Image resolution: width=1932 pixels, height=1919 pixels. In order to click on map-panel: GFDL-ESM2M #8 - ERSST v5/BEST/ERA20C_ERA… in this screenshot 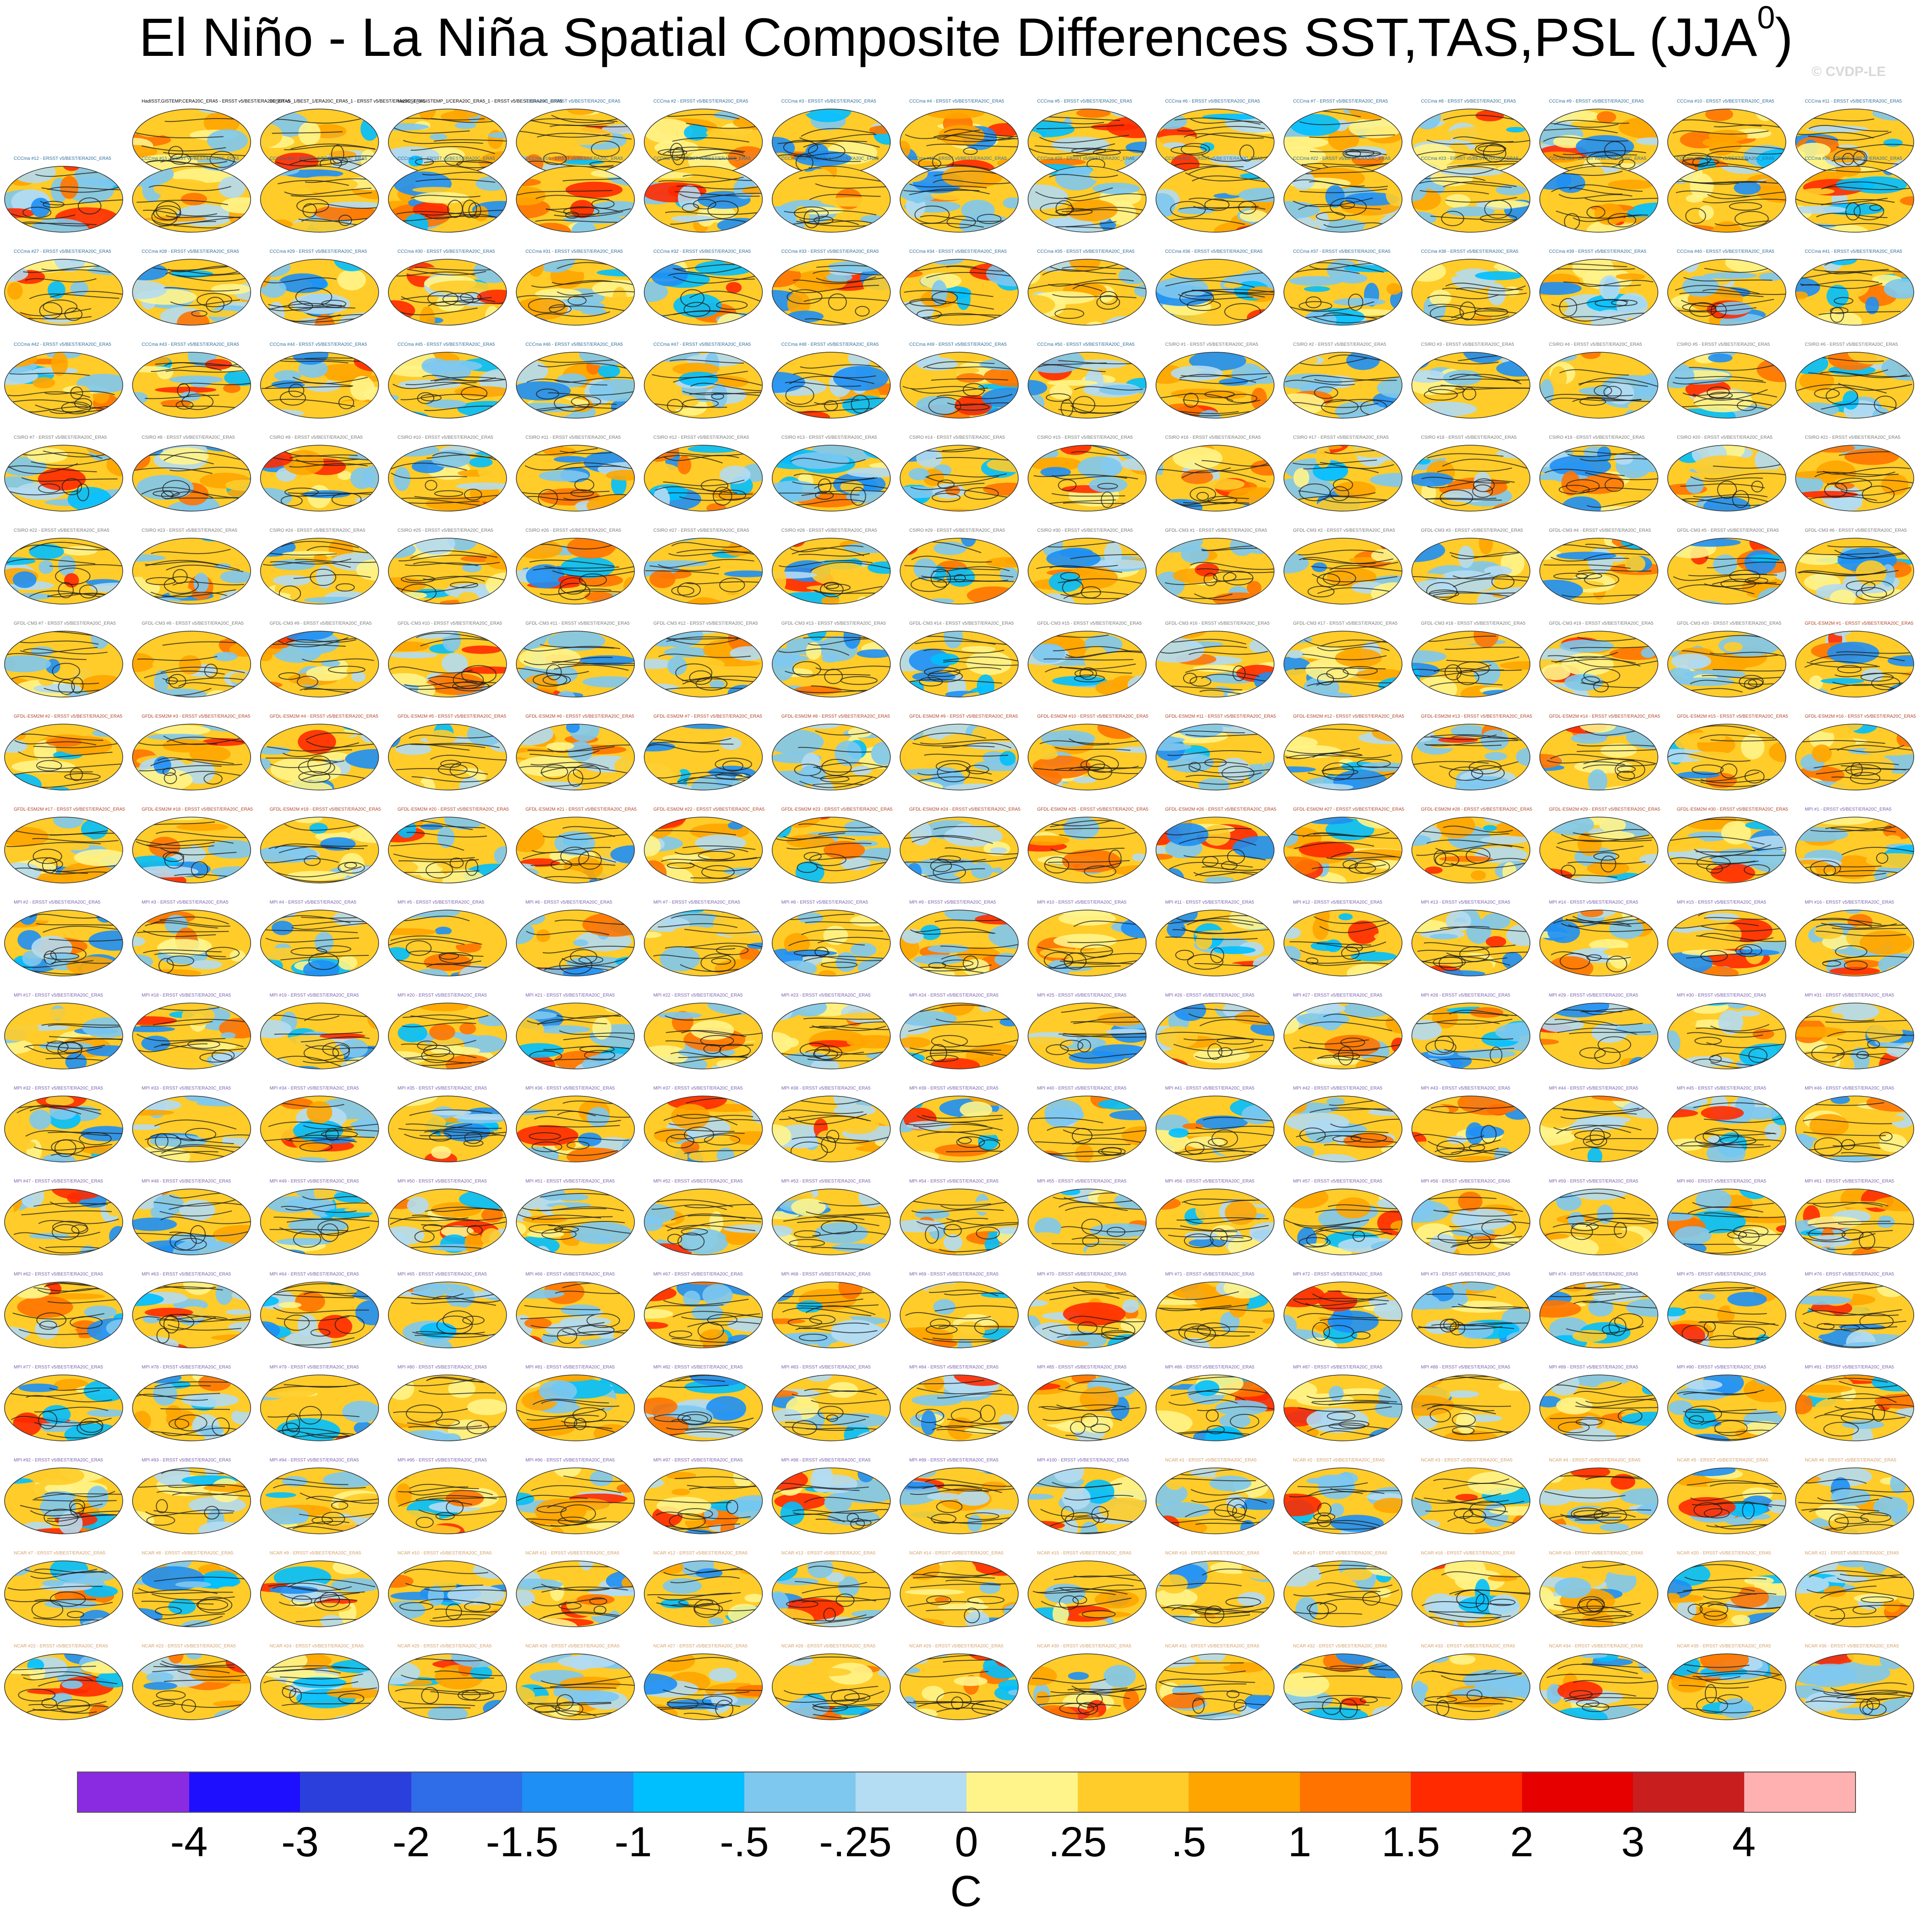, I will do `click(832, 752)`.